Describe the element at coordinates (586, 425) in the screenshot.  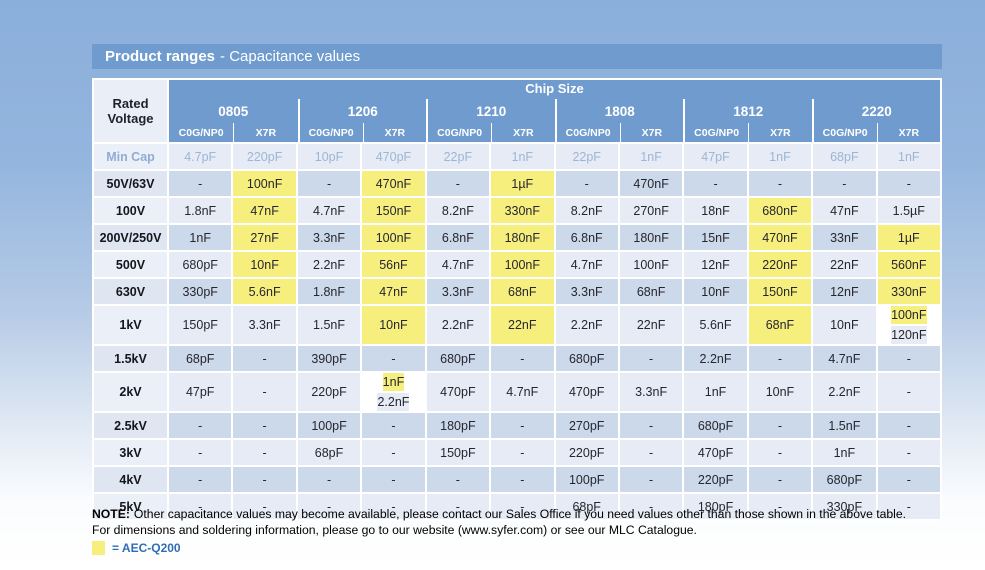
I see `capacitance-cell: 270pF` at that location.